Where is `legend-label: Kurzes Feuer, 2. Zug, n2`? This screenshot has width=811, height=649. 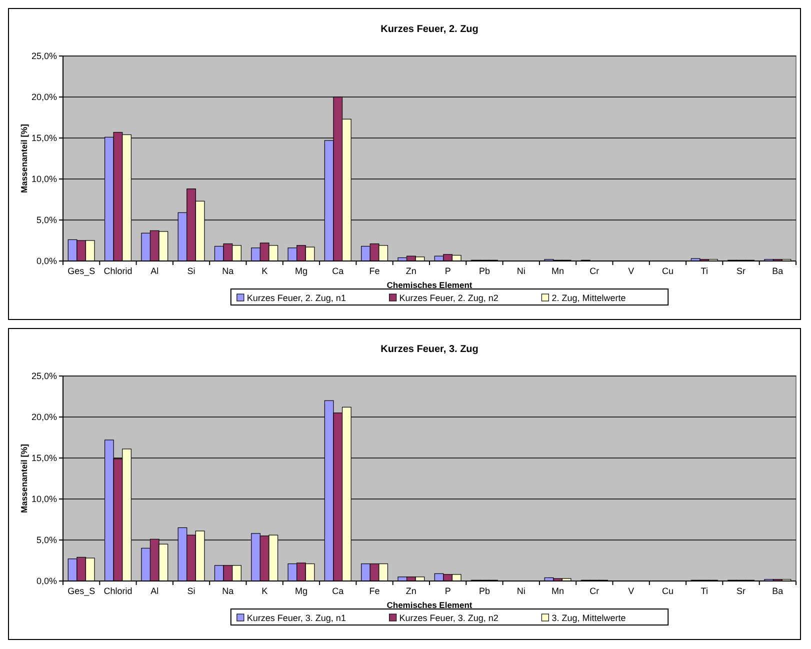 legend-label: Kurzes Feuer, 2. Zug, n2 is located at coordinates (448, 298).